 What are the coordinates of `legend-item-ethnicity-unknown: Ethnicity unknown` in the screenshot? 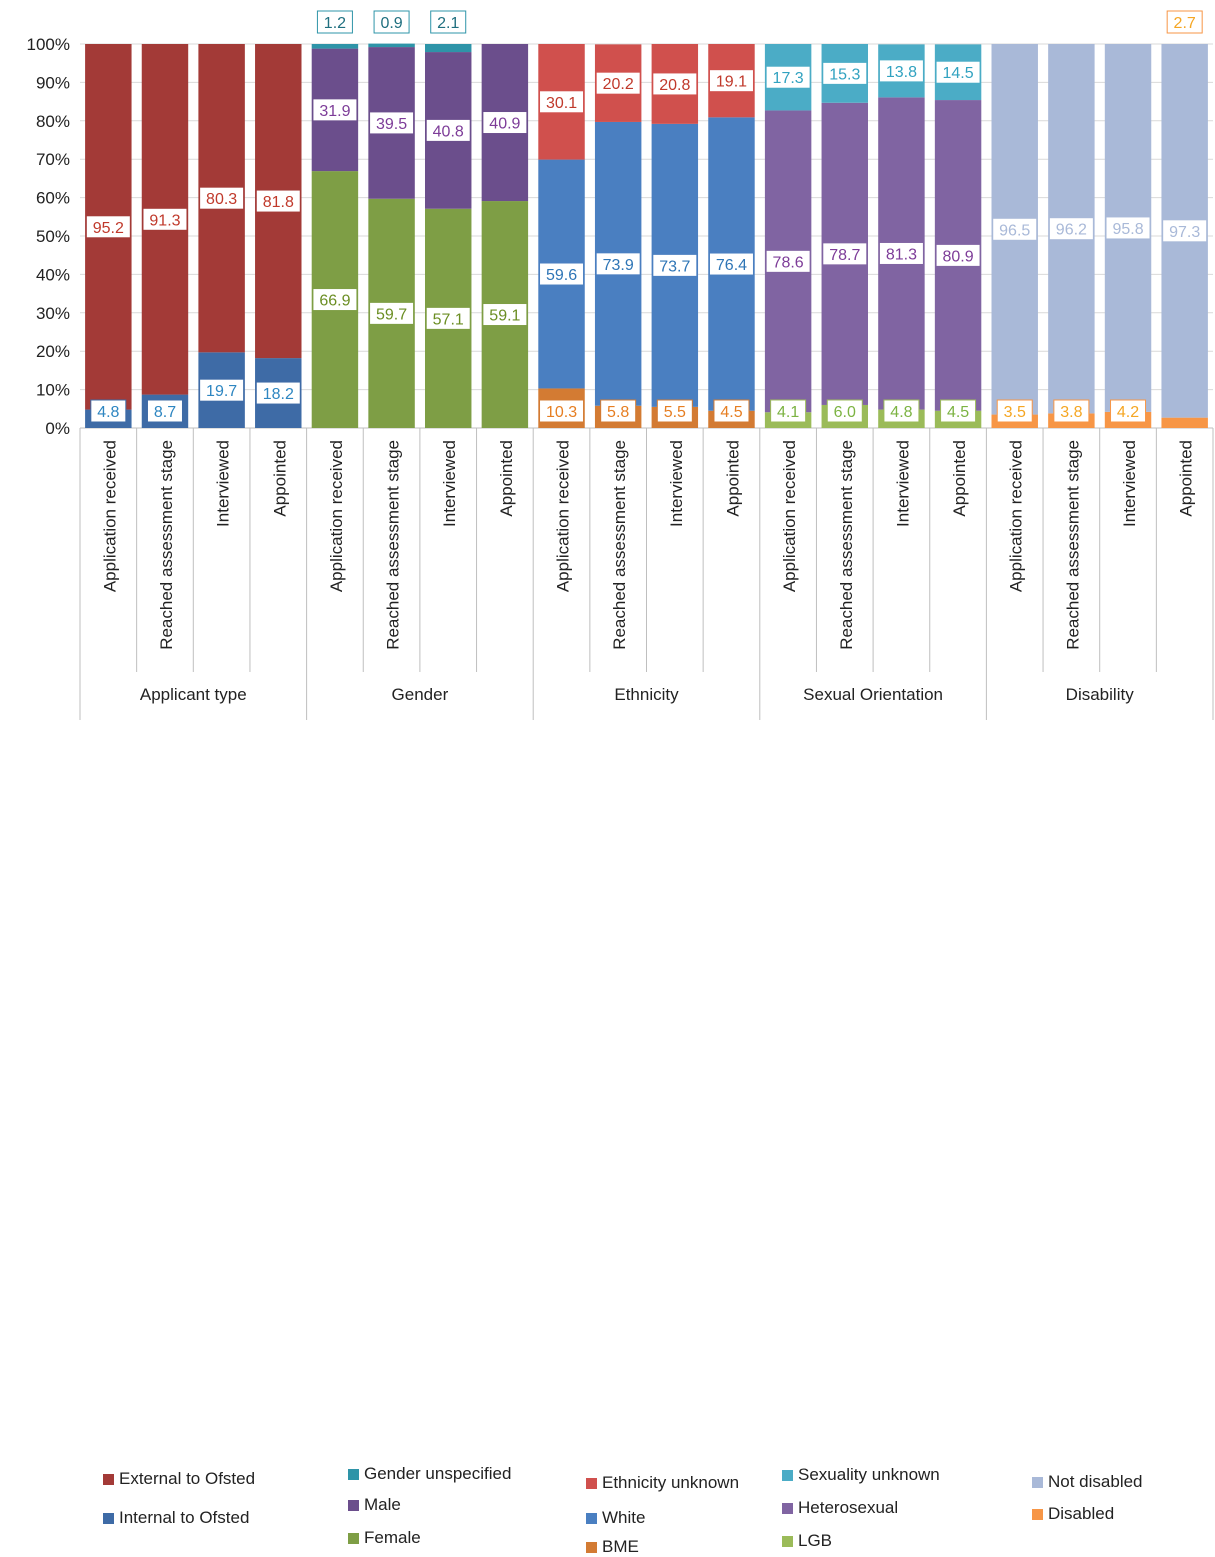 It's located at (662, 1483).